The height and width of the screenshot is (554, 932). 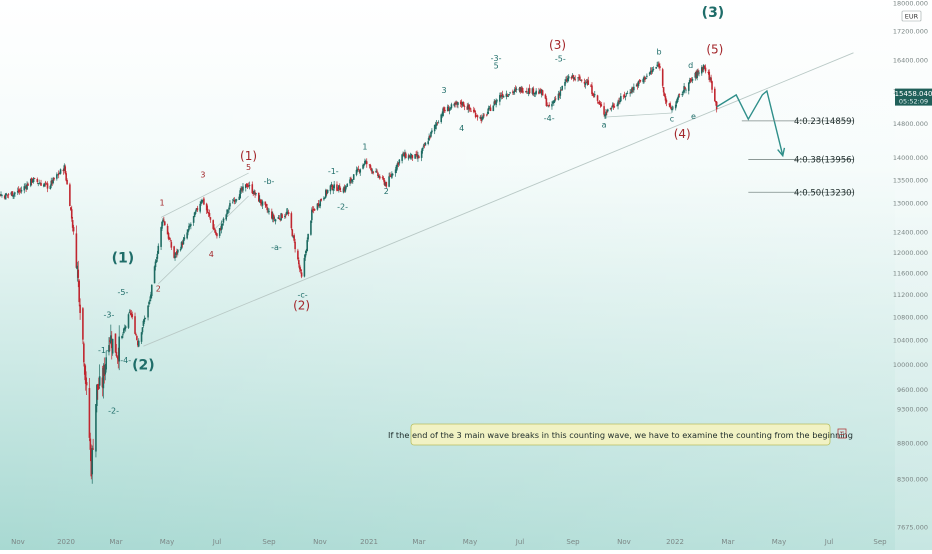 What do you see at coordinates (143, 365) in the screenshot?
I see `wave-label: (2)` at bounding box center [143, 365].